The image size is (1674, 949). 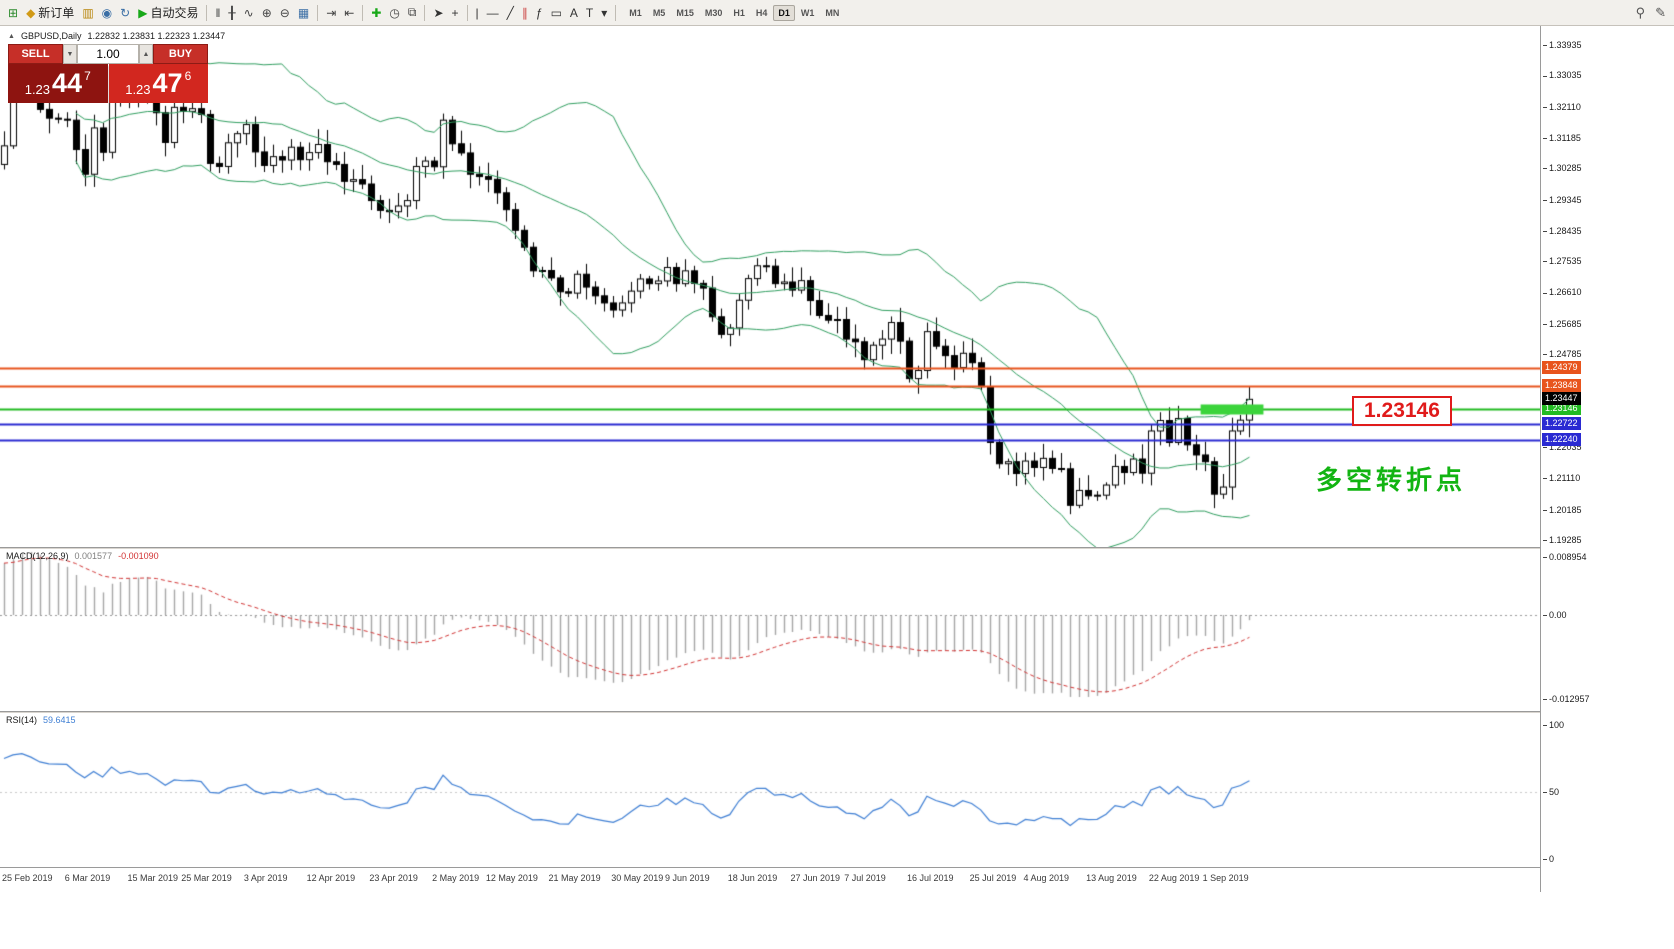 What do you see at coordinates (1561, 478) in the screenshot?
I see `price-tick-label: 1.21110` at bounding box center [1561, 478].